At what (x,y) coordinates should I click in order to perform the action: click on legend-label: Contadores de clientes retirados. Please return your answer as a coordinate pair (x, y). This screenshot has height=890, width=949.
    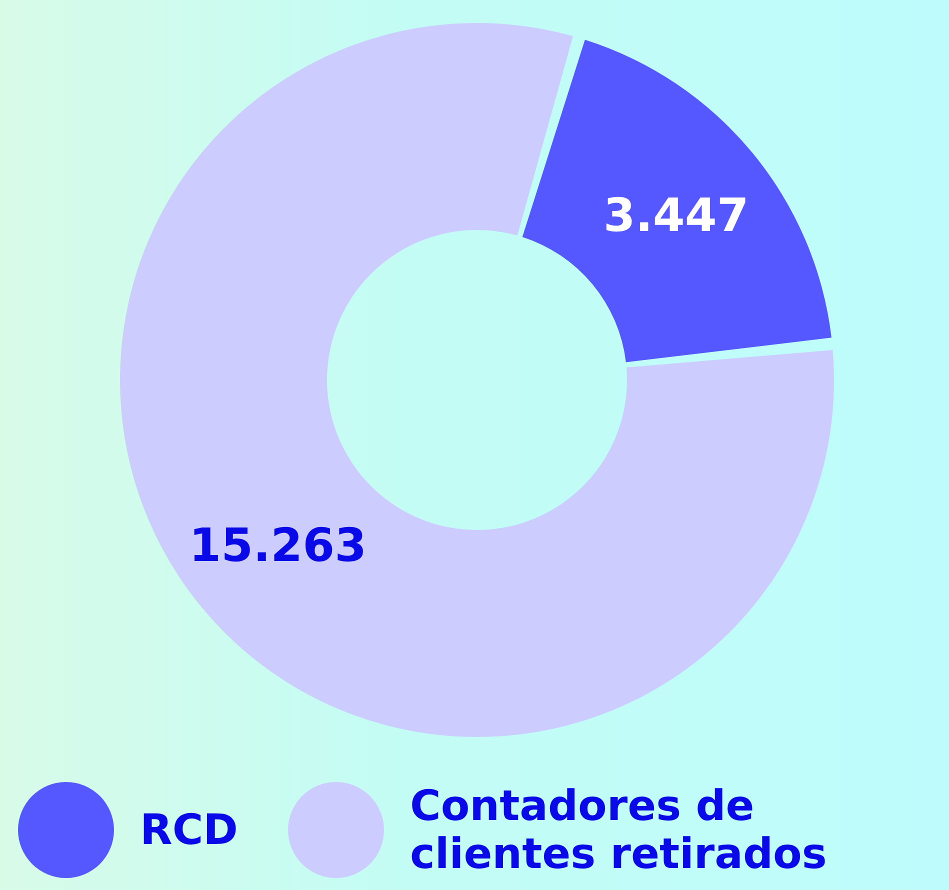
    Looking at the image, I should click on (619, 829).